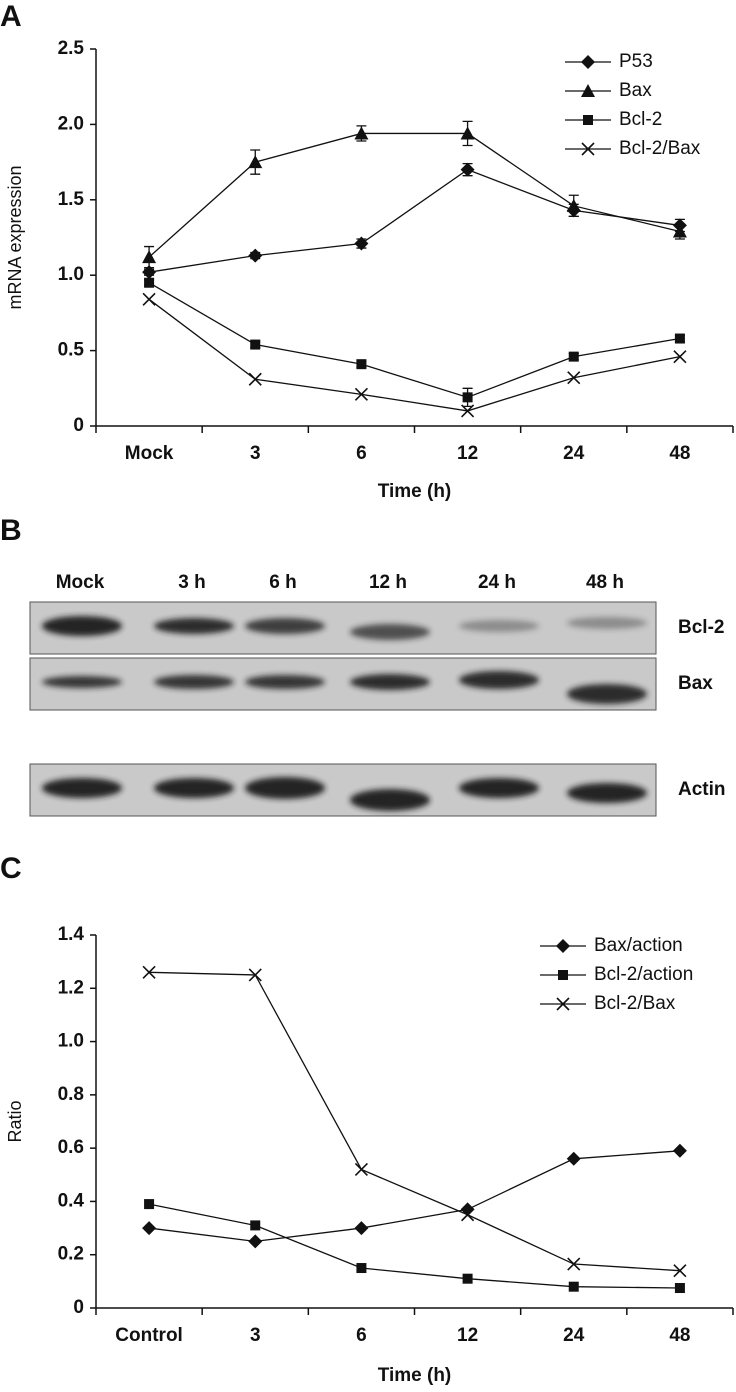 The height and width of the screenshot is (1392, 736). I want to click on panel-label: C, so click(11, 868).